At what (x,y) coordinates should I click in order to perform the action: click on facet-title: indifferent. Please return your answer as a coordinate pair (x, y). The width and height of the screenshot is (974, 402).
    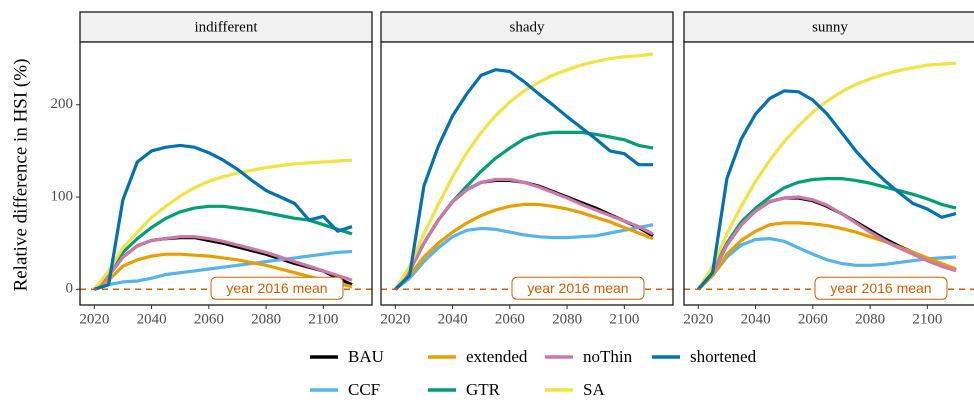
    Looking at the image, I should click on (226, 27).